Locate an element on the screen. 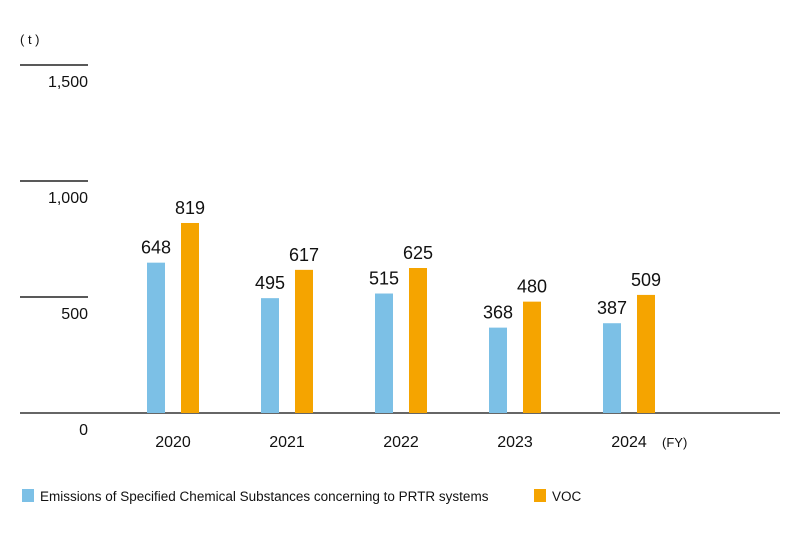 This screenshot has height=533, width=800. y-tick-label: 500 is located at coordinates (74, 314).